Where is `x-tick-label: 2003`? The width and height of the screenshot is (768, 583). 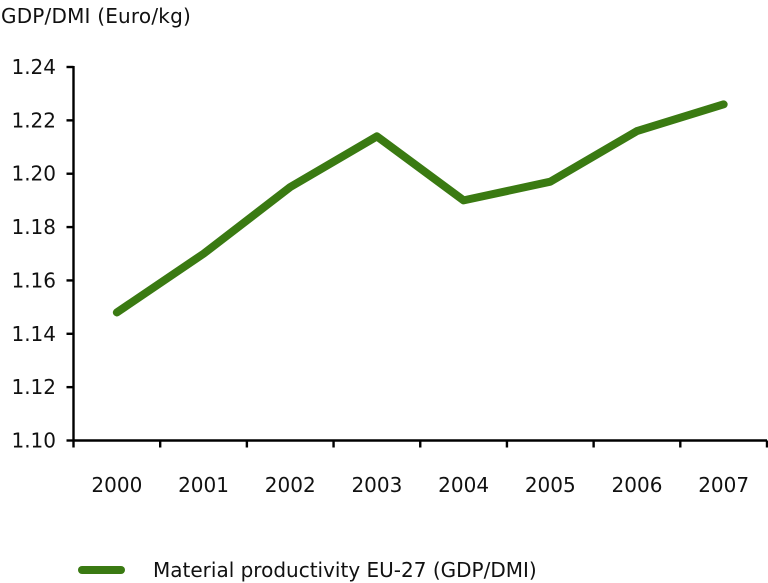 x-tick-label: 2003 is located at coordinates (376, 485).